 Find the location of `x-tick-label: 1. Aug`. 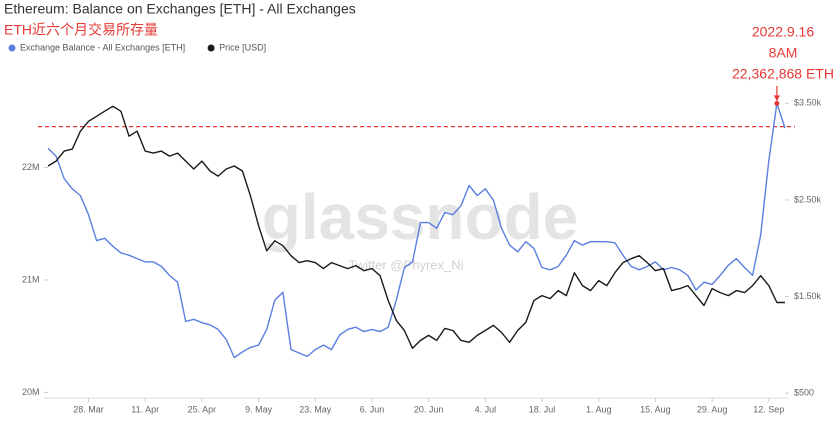

x-tick-label: 1. Aug is located at coordinates (599, 409).